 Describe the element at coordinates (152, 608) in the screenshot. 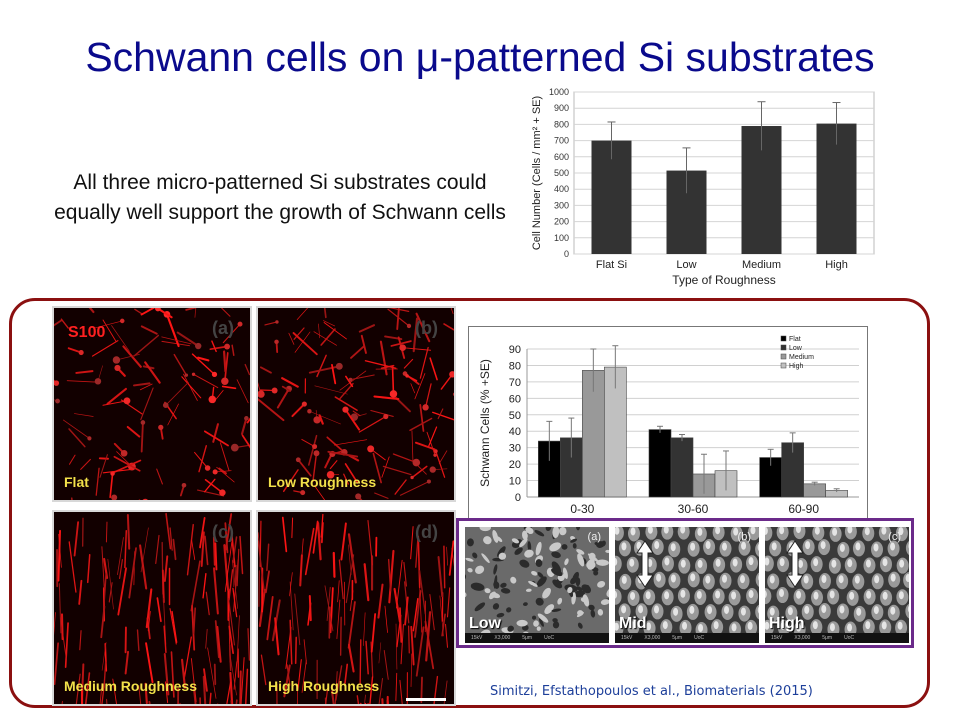

I see `micrograph-medium: (c) Medium Roughness` at that location.